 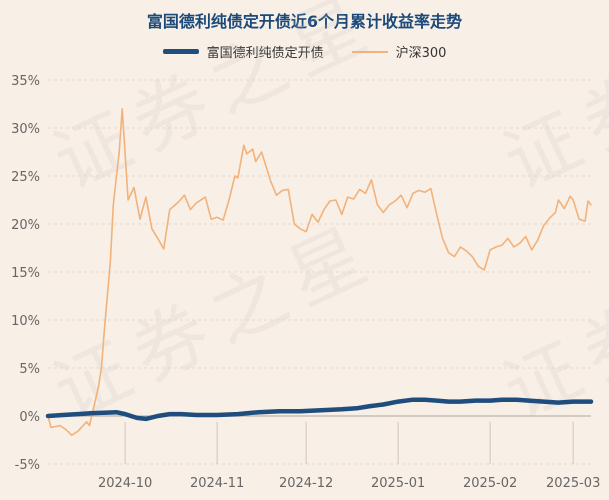 What do you see at coordinates (27, 465) in the screenshot?
I see `y-tick-label: -5%` at bounding box center [27, 465].